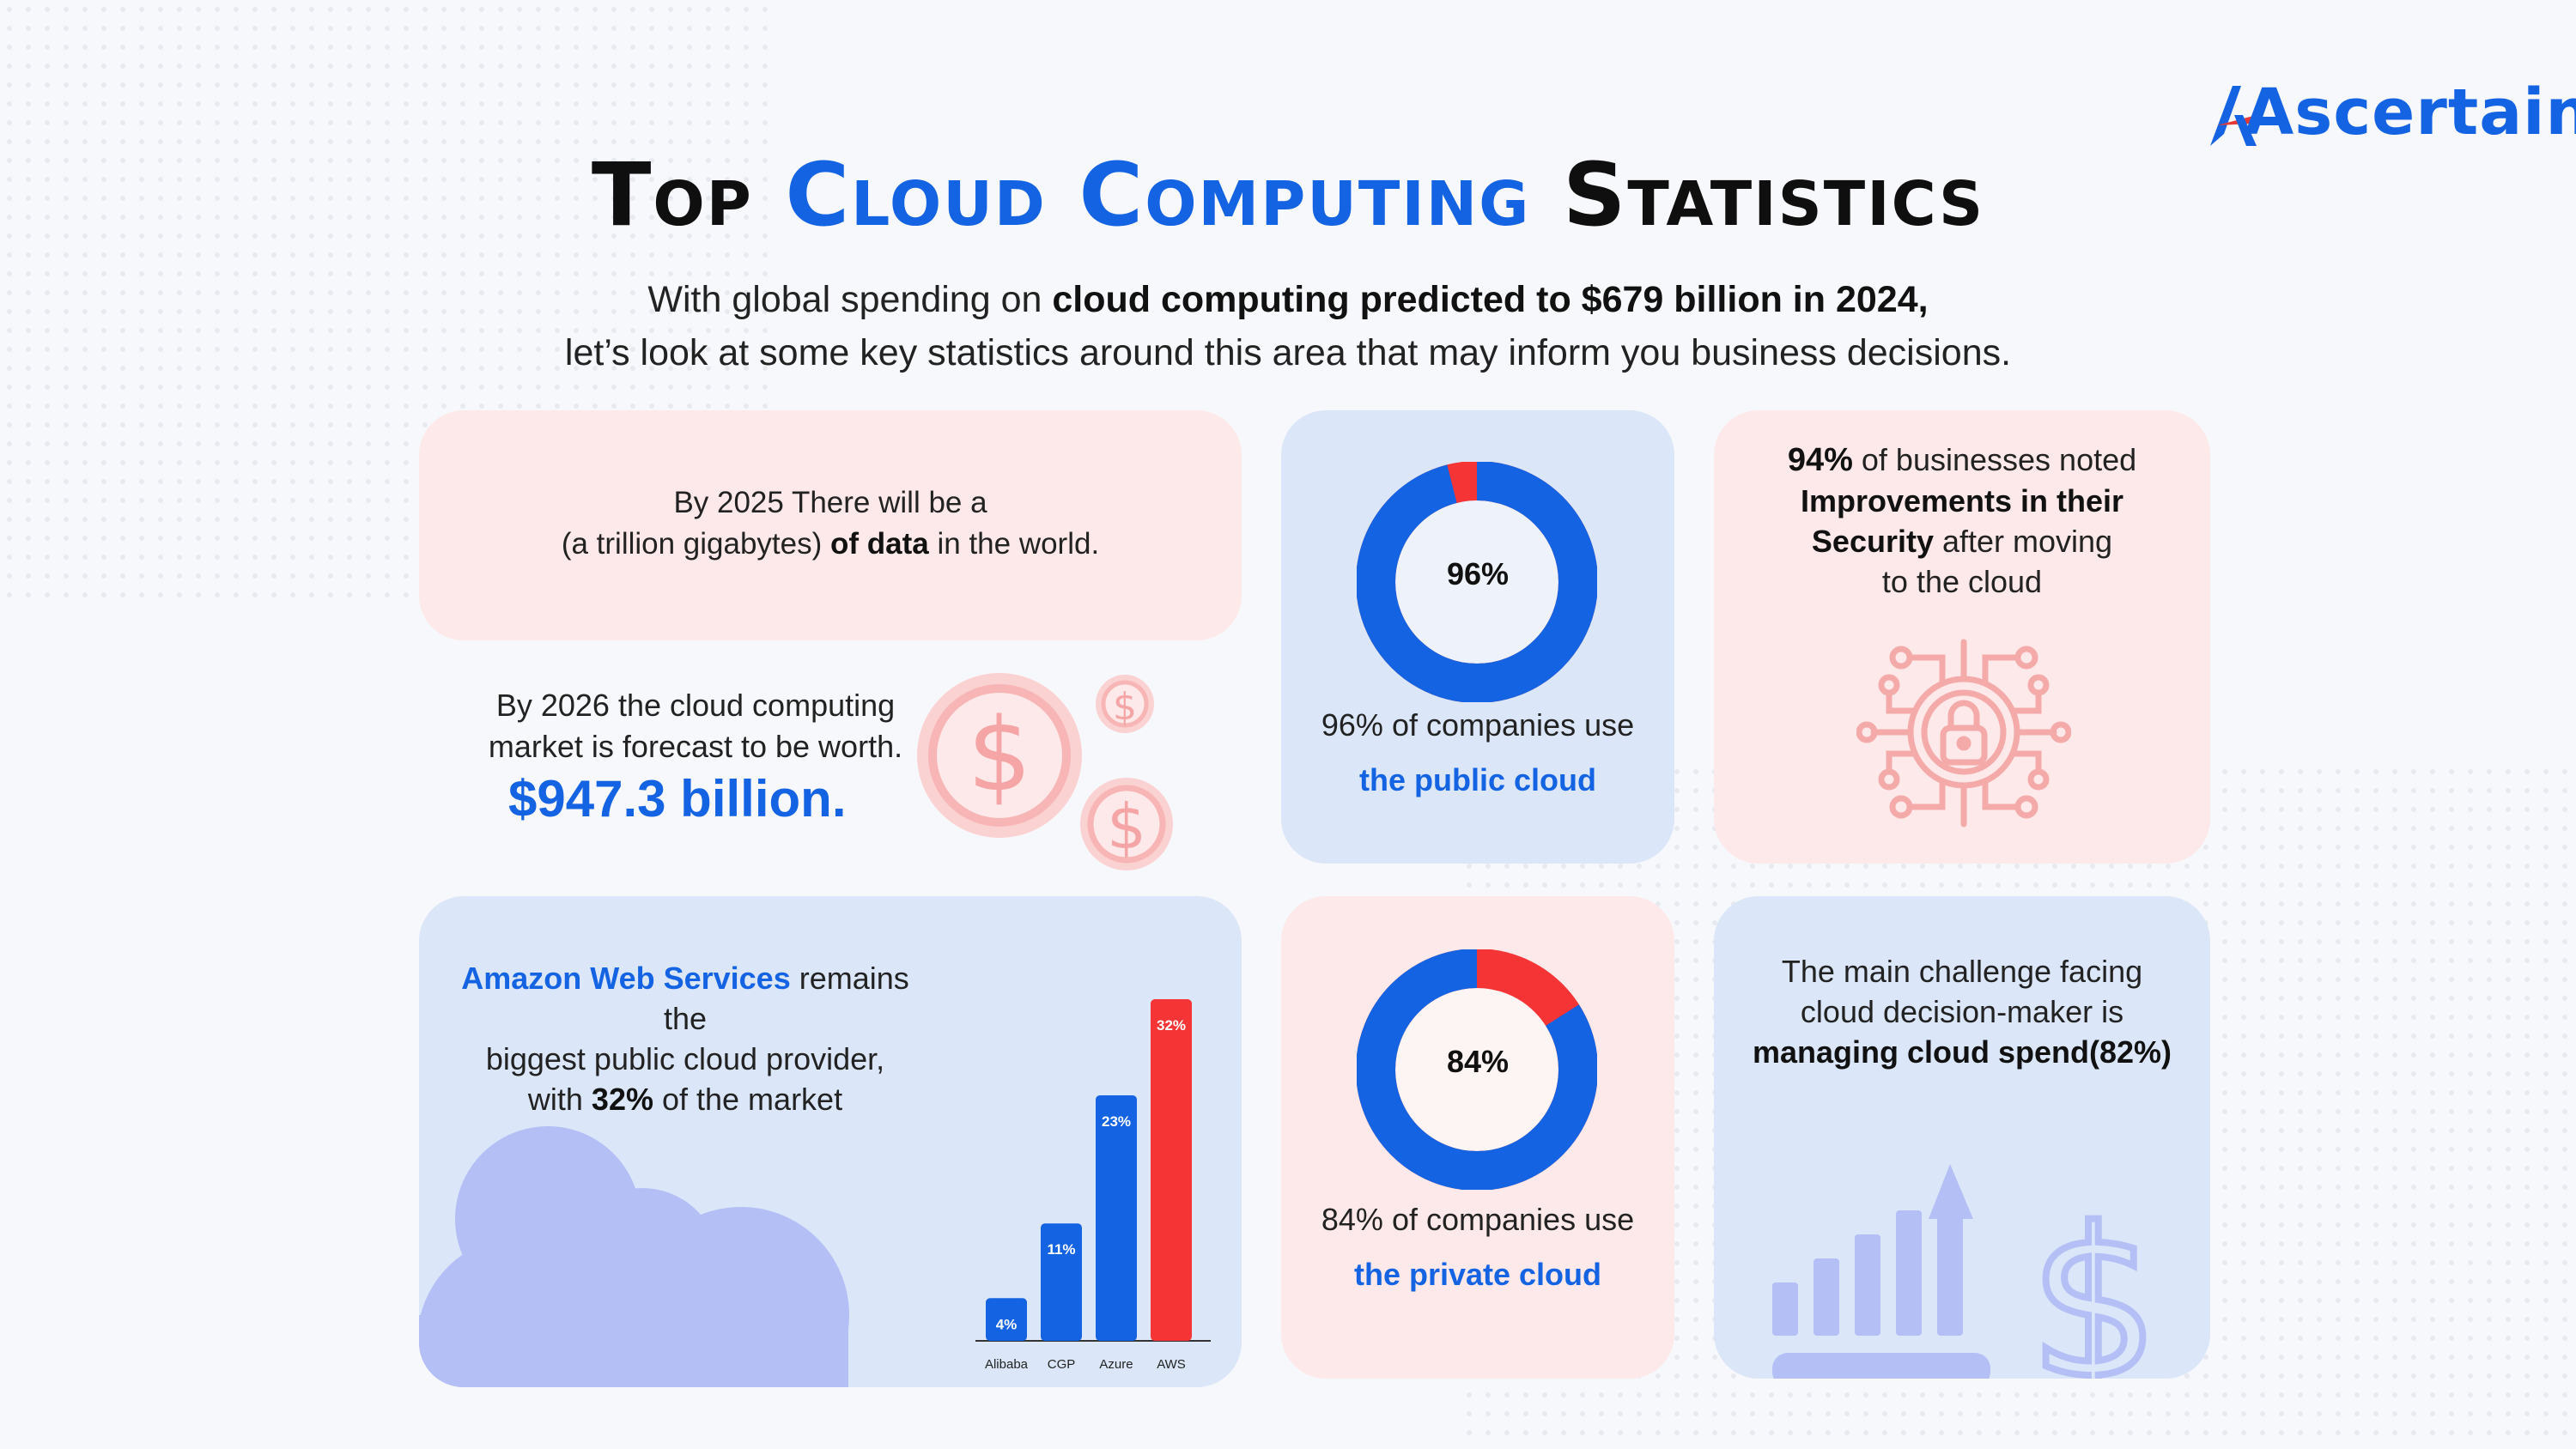 This screenshot has width=2576, height=1449. Describe the element at coordinates (1758, 195) in the screenshot. I see `title-part-2: Statistics` at that location.